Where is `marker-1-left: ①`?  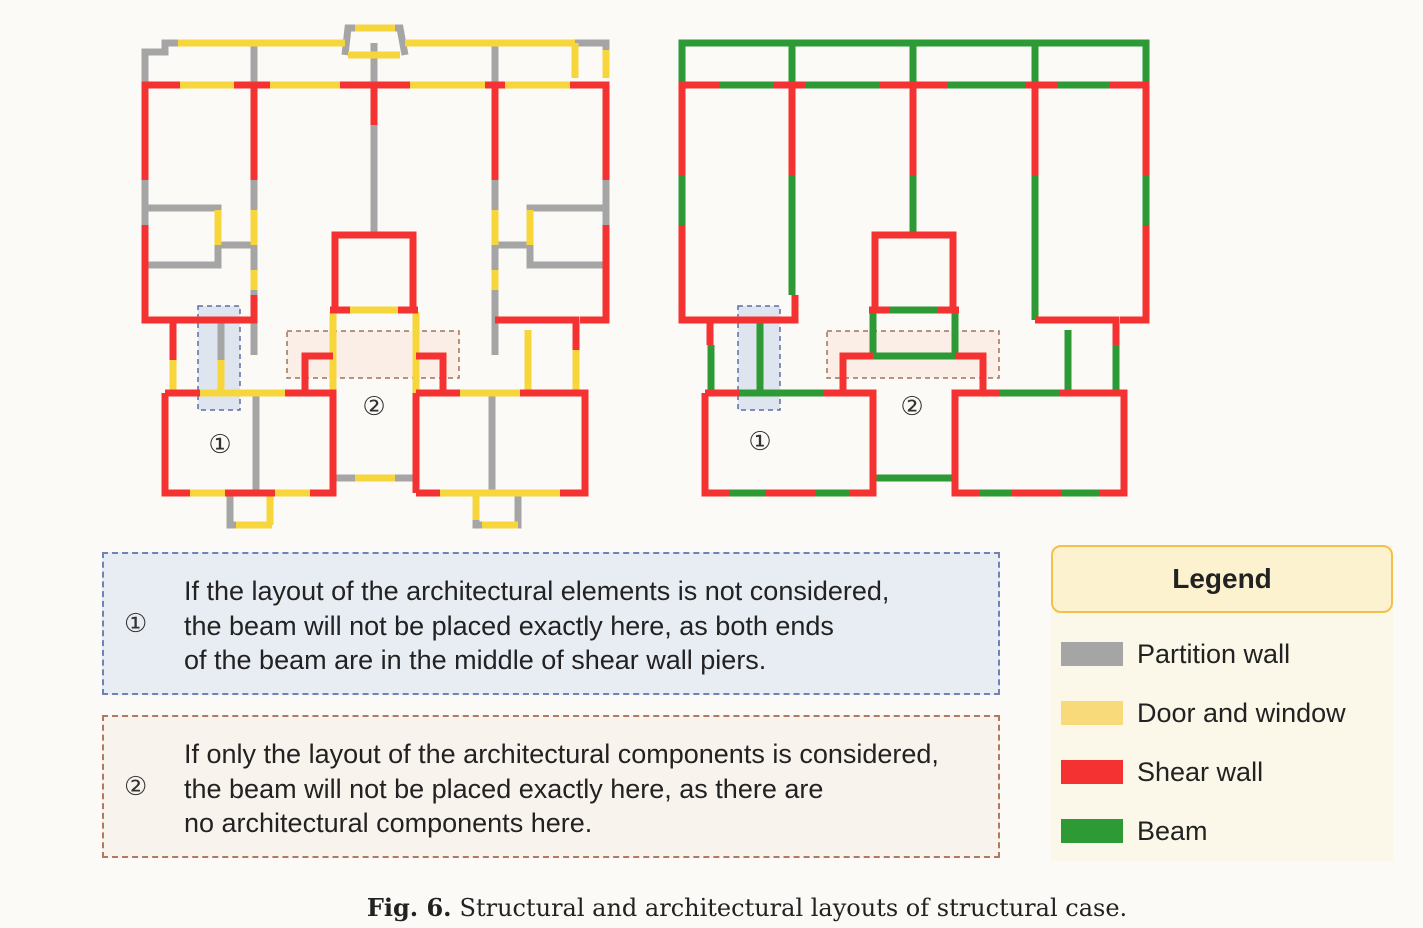 marker-1-left: ① is located at coordinates (219, 445).